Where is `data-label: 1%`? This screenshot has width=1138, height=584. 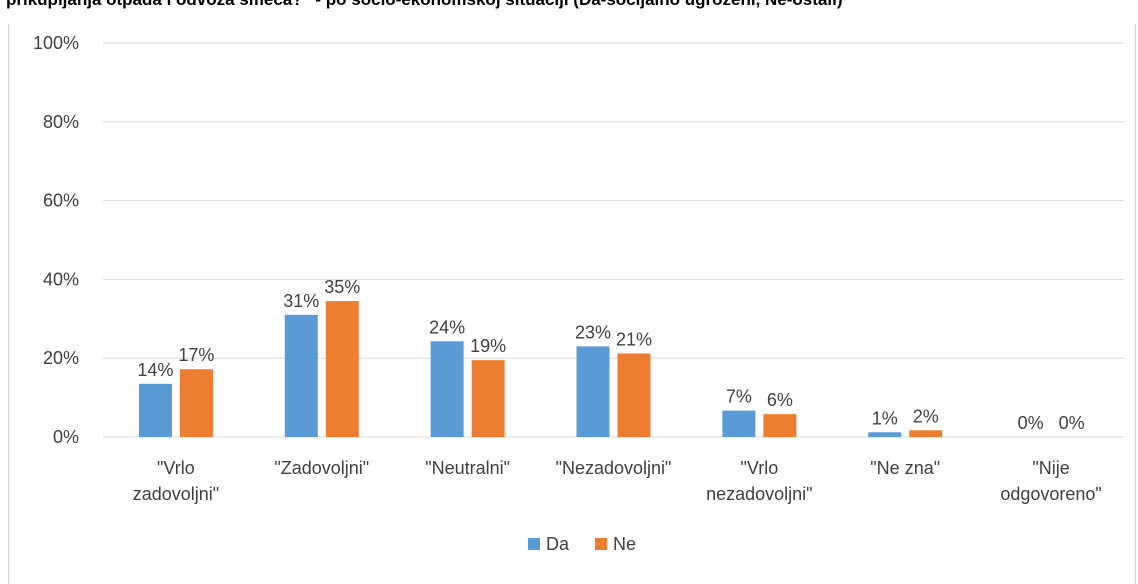
data-label: 1% is located at coordinates (885, 418).